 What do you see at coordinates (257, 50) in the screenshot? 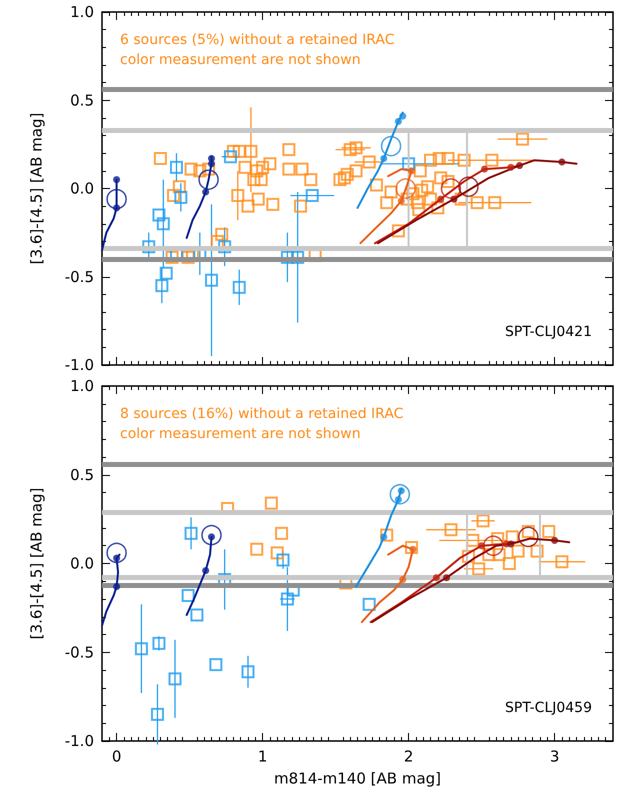
I see `annotation: 6 sources (5%) without a retained IRAC color measurement are not shown` at bounding box center [257, 50].